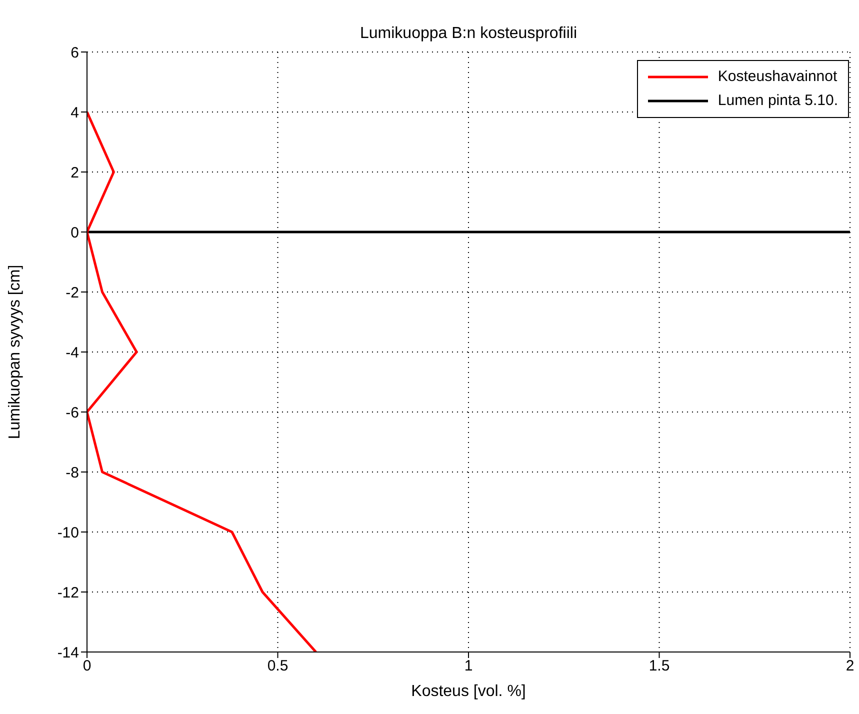 The width and height of the screenshot is (859, 714). Describe the element at coordinates (468, 666) in the screenshot. I see `x-tick-label: 1` at that location.